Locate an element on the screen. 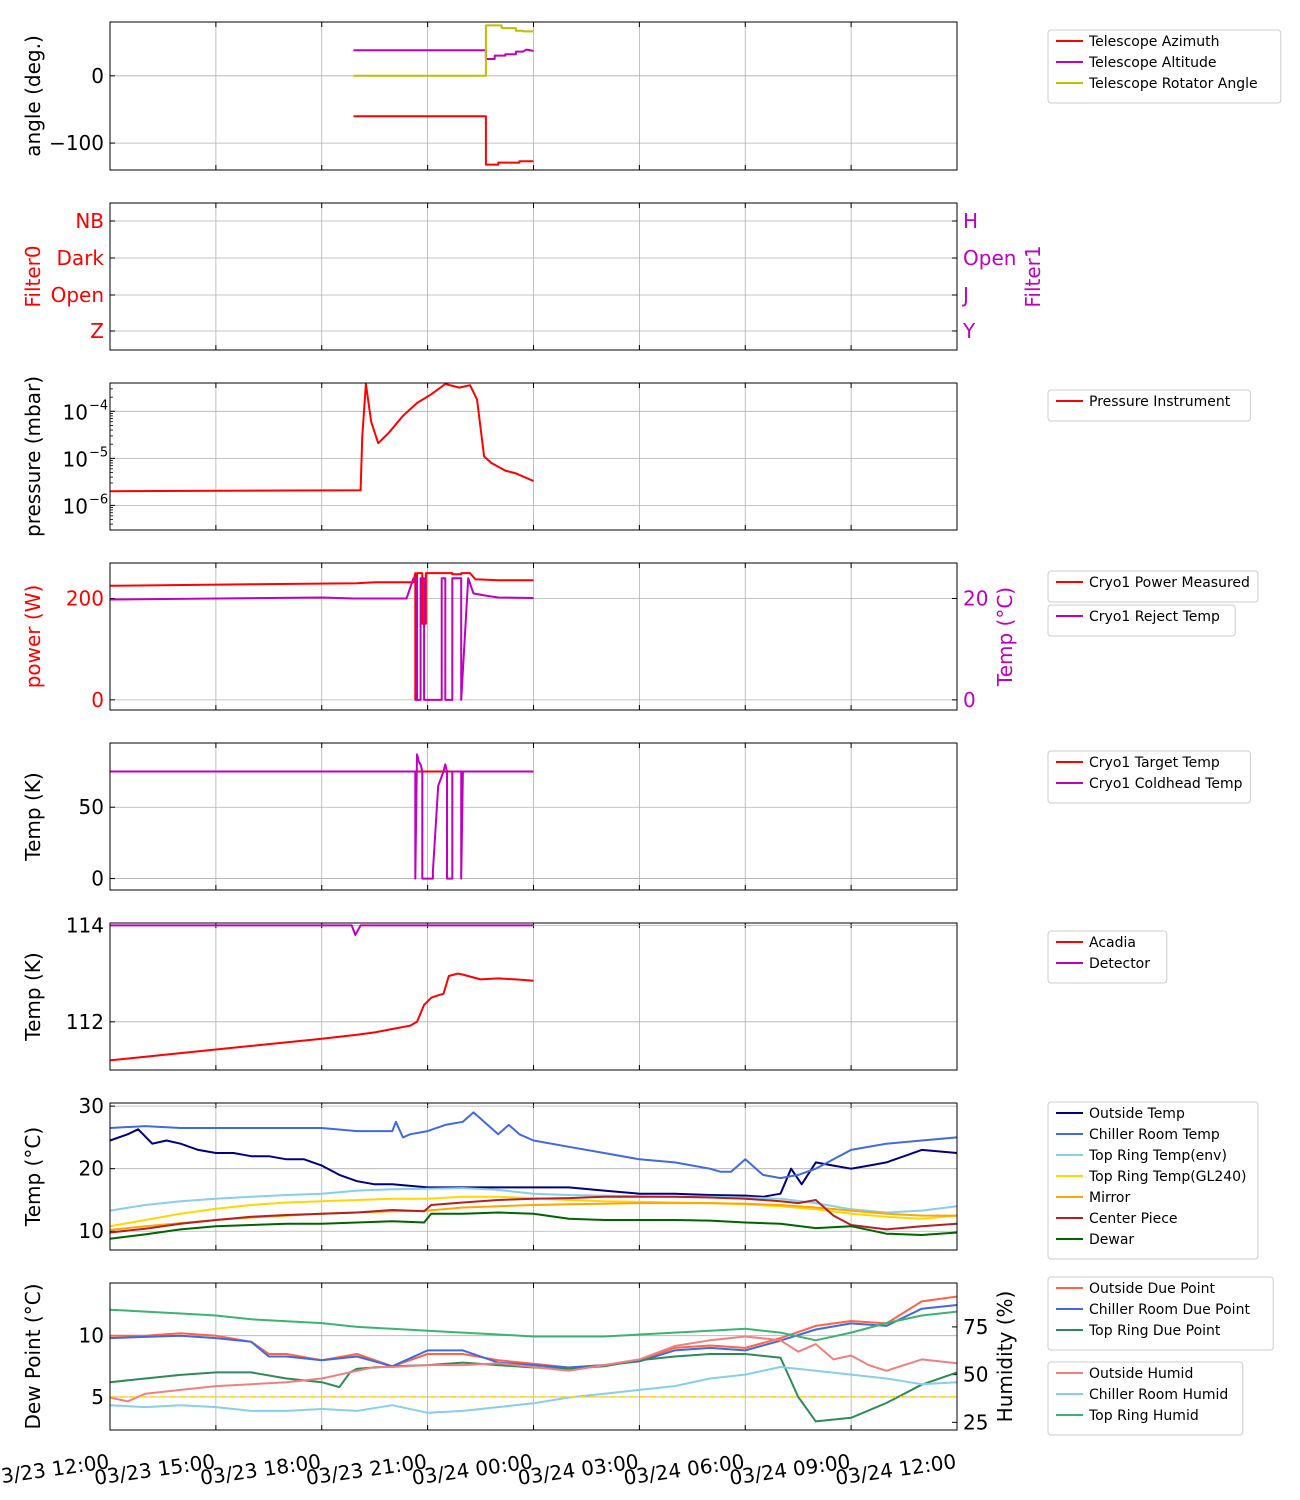  legend-label: Cryo1 Power Measured is located at coordinates (1169, 583).